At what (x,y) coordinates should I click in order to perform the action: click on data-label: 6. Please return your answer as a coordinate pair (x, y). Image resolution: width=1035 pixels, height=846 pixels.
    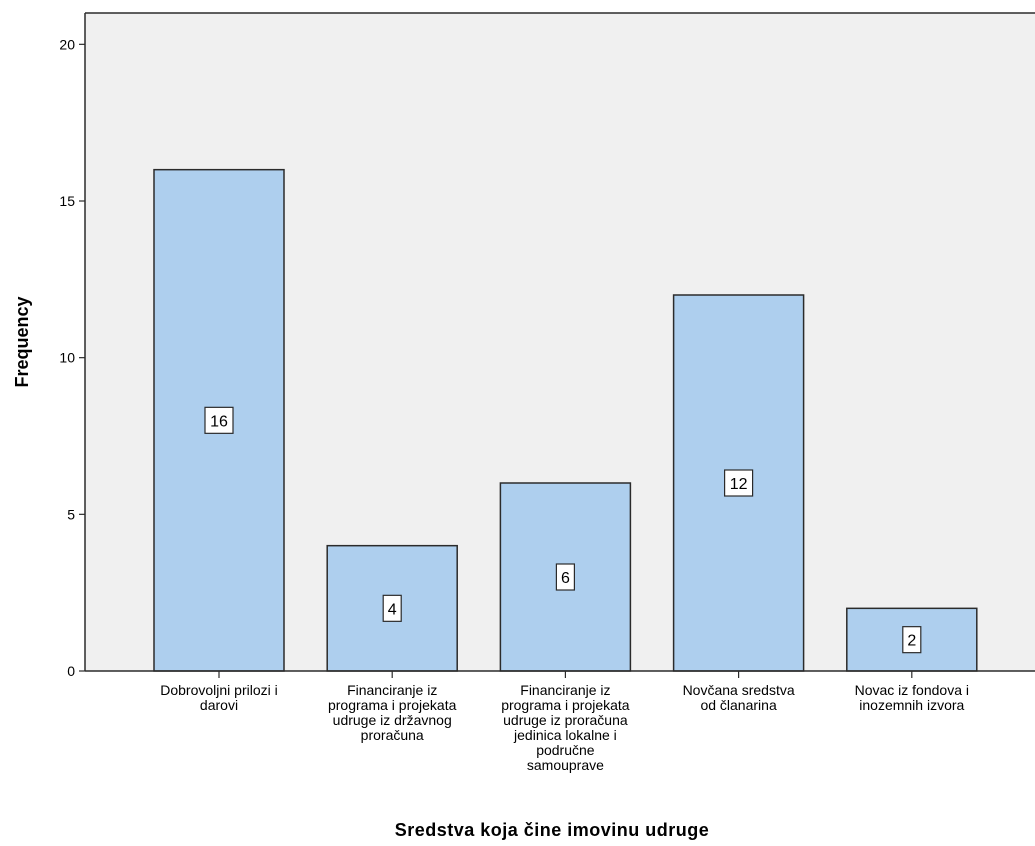
    Looking at the image, I should click on (565, 578).